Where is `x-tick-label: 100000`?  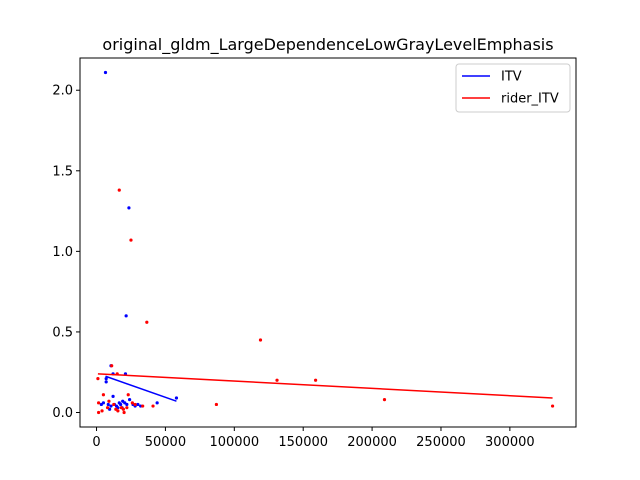
x-tick-label: 100000 is located at coordinates (234, 442).